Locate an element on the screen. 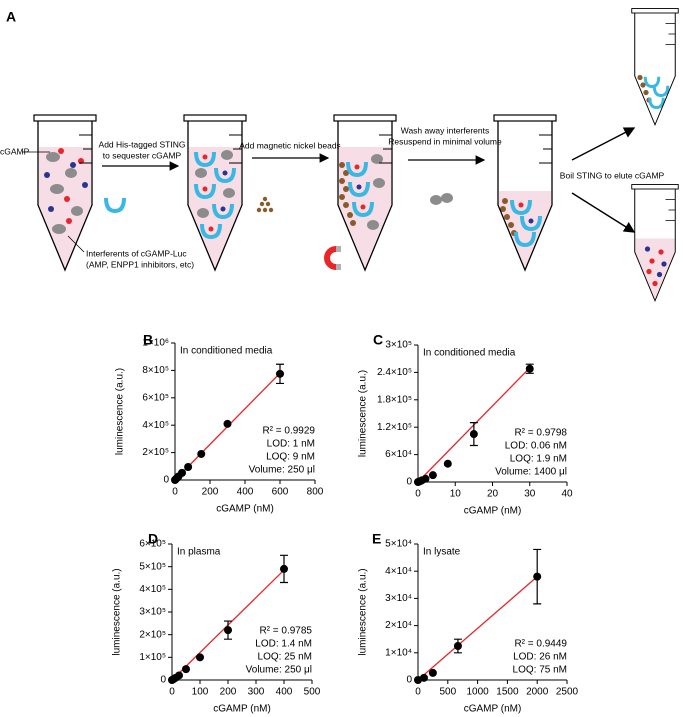 The image size is (683, 717). y-tick-label: 8×10⁵ is located at coordinates (155, 370).